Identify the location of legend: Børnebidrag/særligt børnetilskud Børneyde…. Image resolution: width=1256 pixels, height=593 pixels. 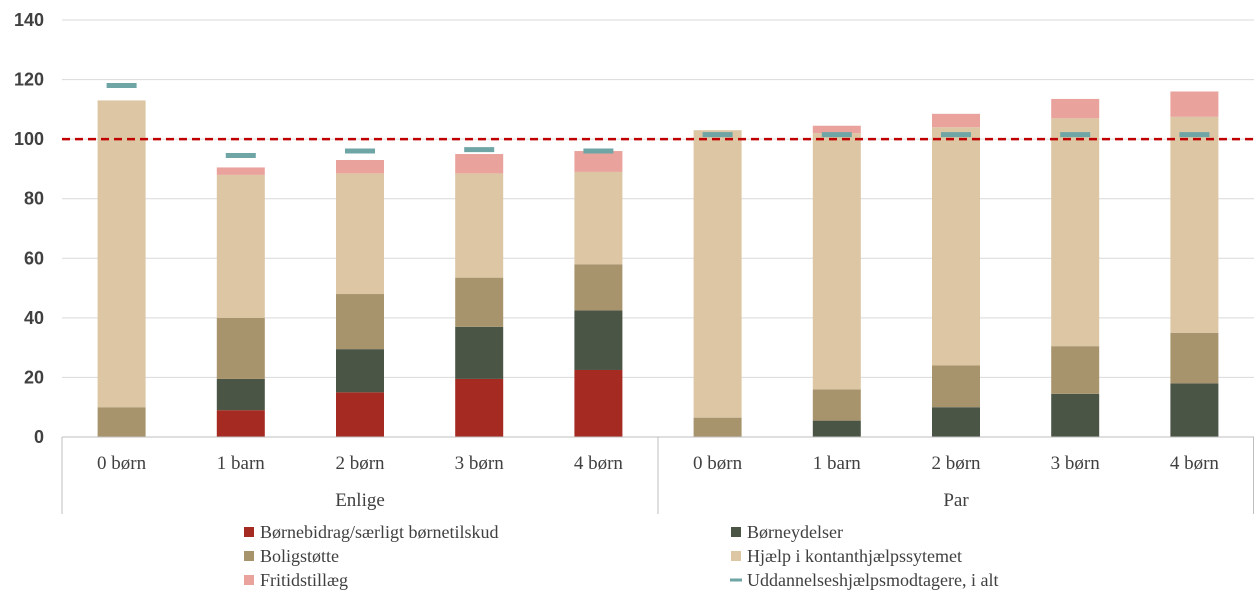
(621, 556).